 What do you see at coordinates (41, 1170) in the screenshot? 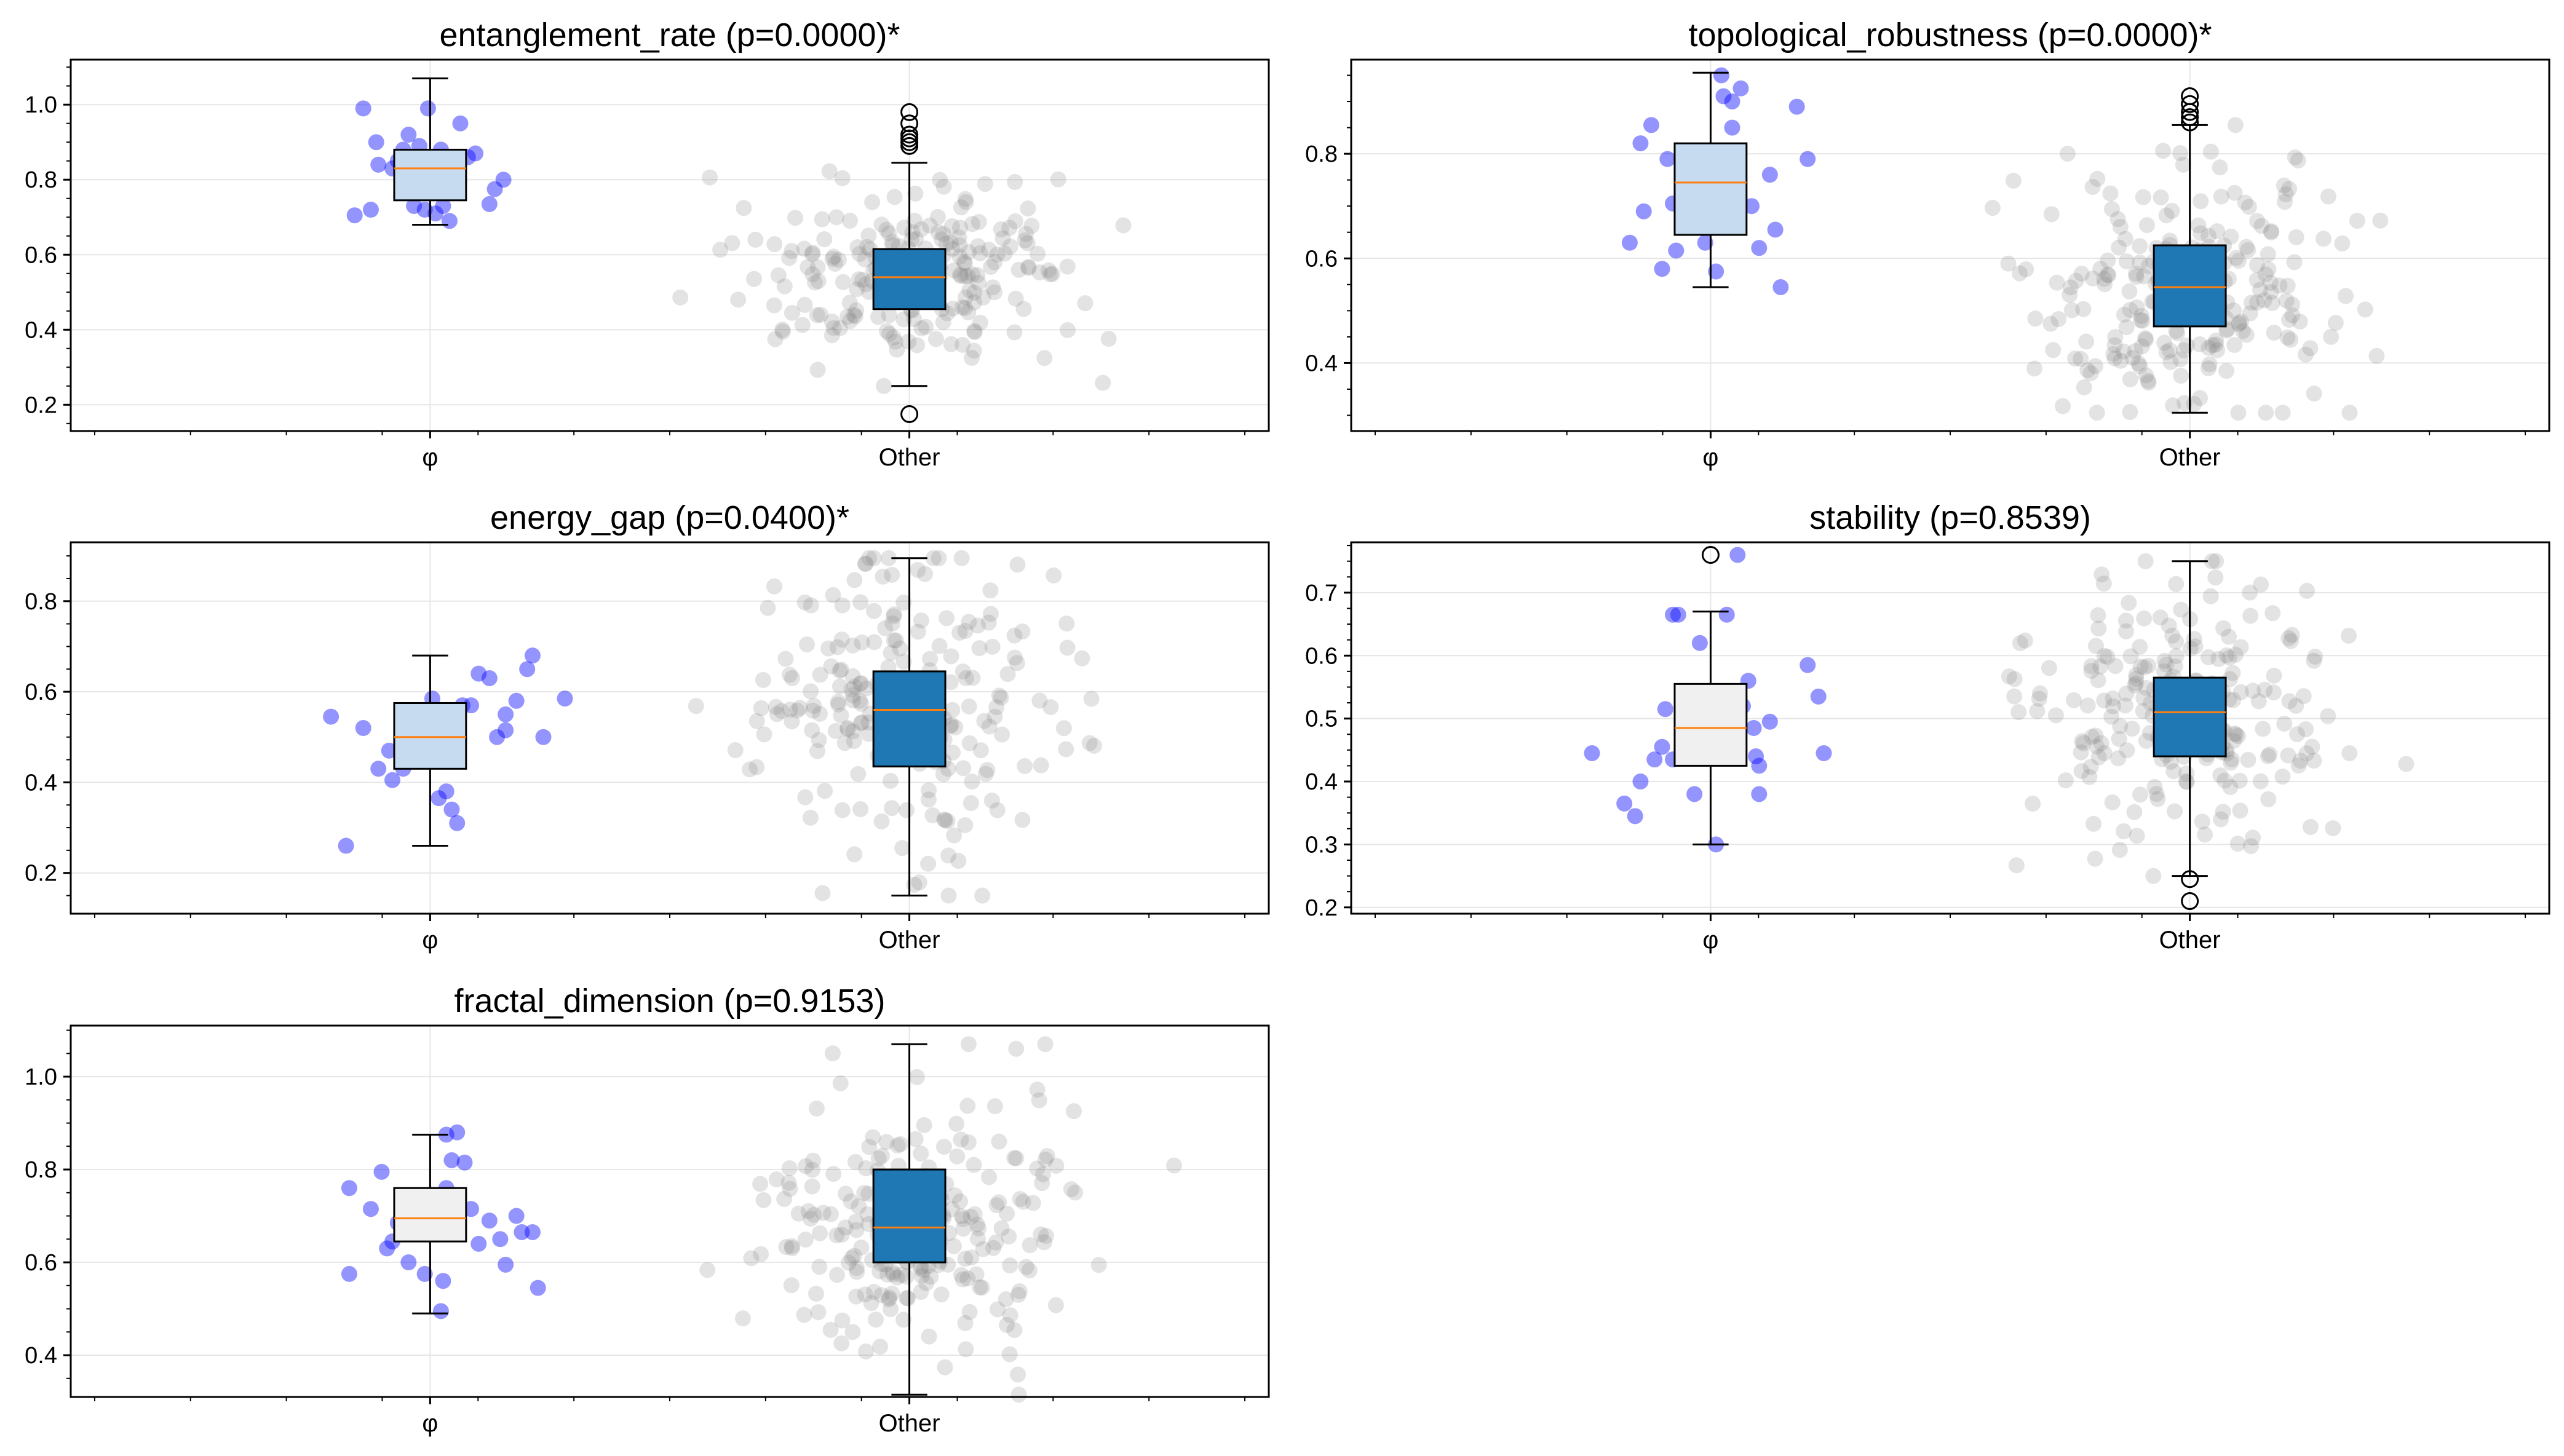
I see `y-tick-label: 0.8` at bounding box center [41, 1170].